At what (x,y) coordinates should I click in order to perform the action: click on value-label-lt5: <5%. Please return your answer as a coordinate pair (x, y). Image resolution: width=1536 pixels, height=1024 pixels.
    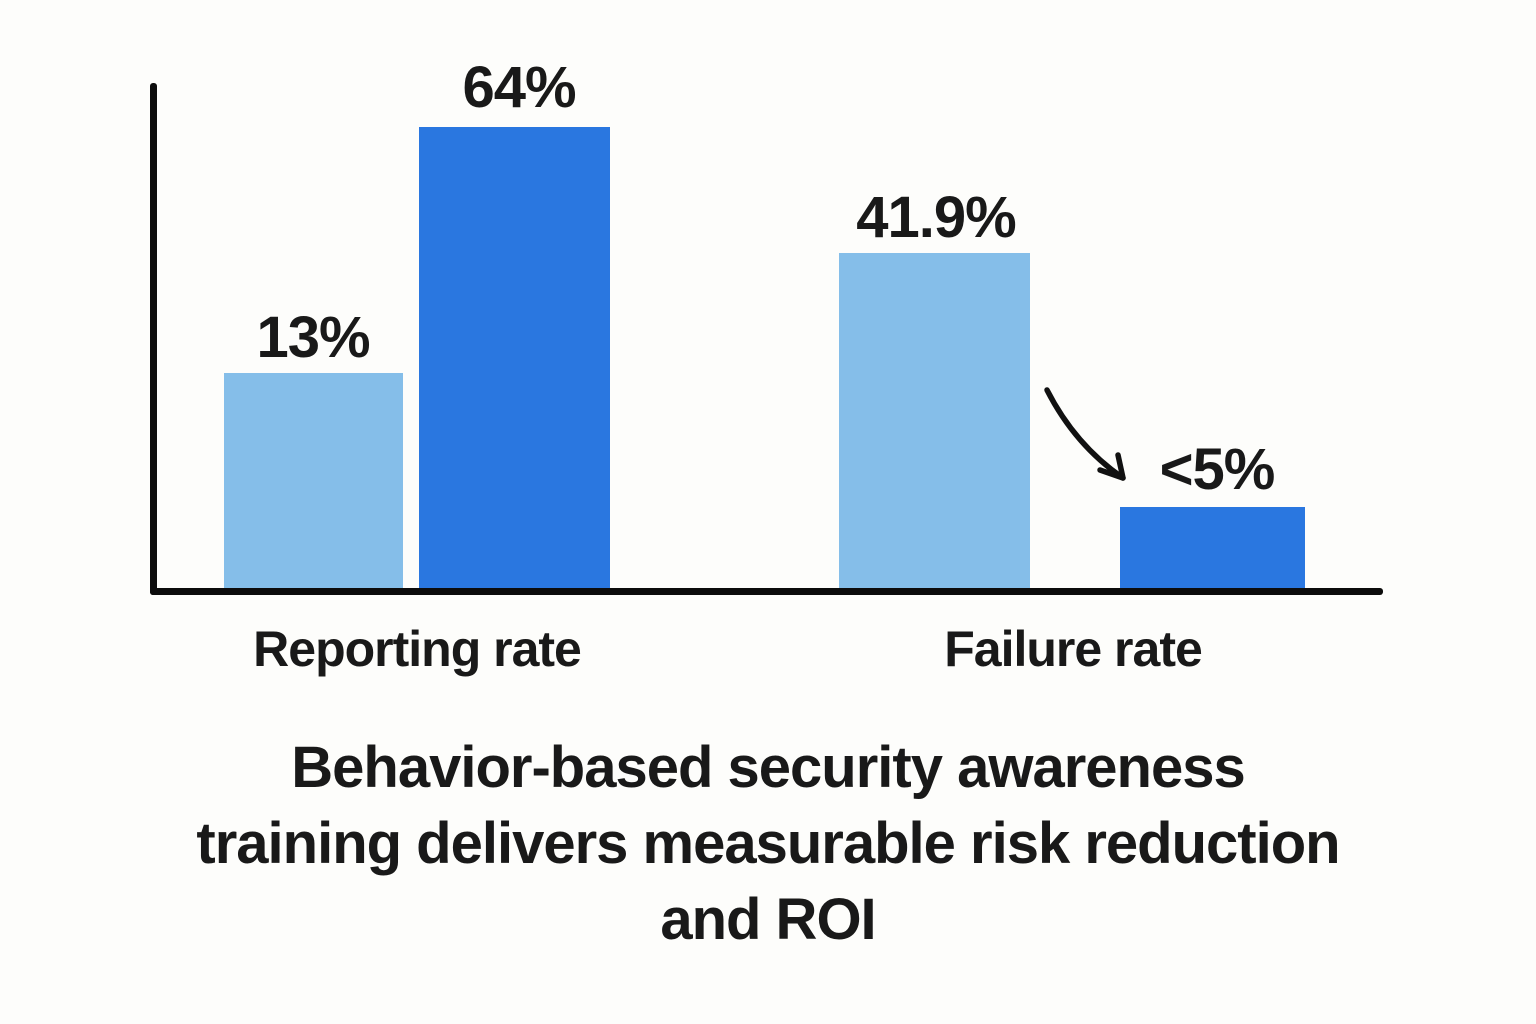
    Looking at the image, I should click on (1217, 469).